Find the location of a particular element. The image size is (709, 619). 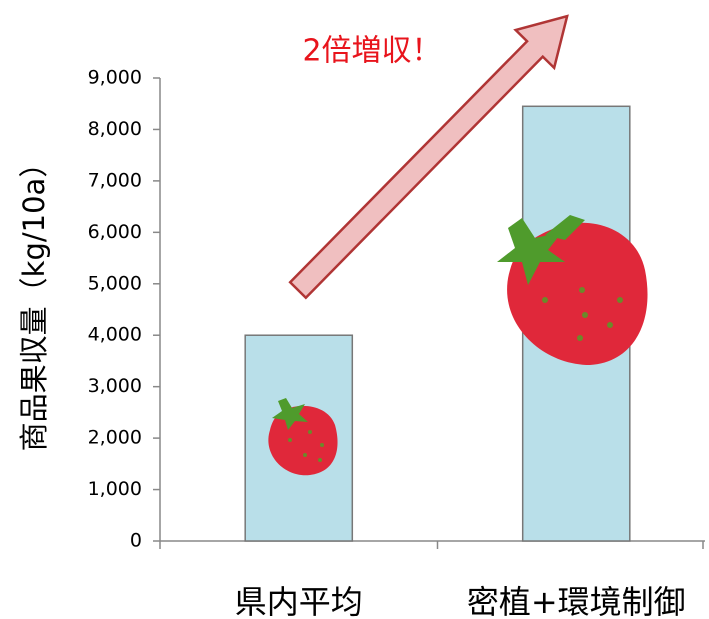

strawberry-small is located at coordinates (303, 437).